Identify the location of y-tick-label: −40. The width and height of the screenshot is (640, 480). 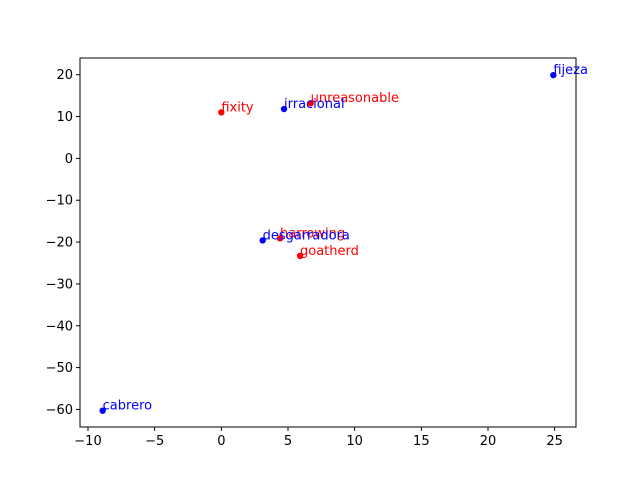
(59, 326).